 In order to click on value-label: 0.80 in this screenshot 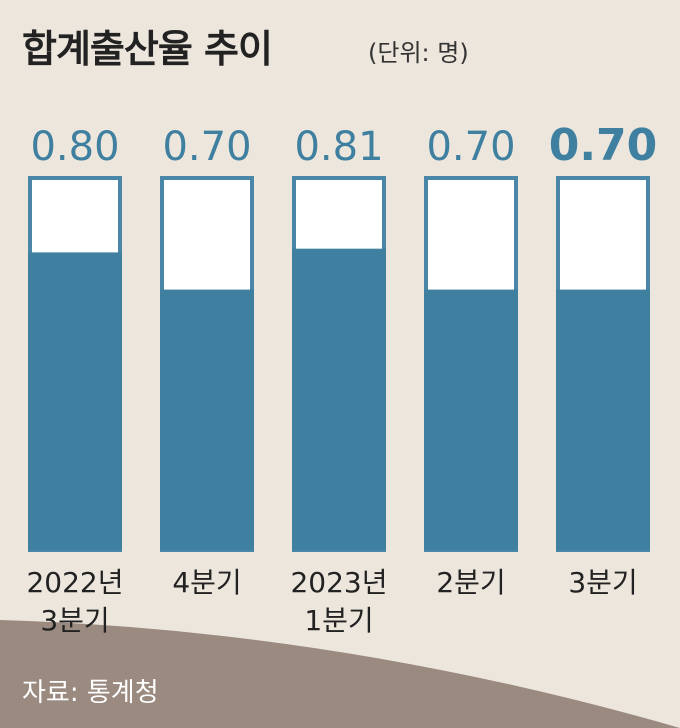, I will do `click(74, 147)`.